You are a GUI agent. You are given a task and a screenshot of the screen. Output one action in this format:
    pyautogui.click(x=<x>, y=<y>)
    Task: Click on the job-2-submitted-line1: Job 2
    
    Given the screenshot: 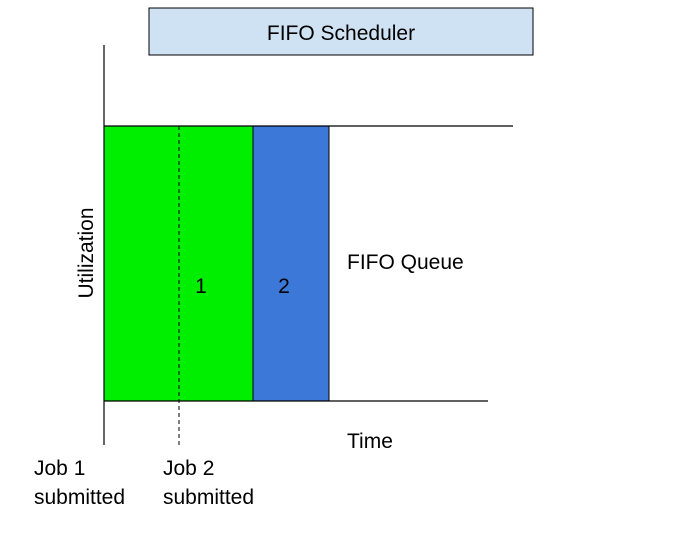 What is the action you would take?
    pyautogui.click(x=188, y=468)
    